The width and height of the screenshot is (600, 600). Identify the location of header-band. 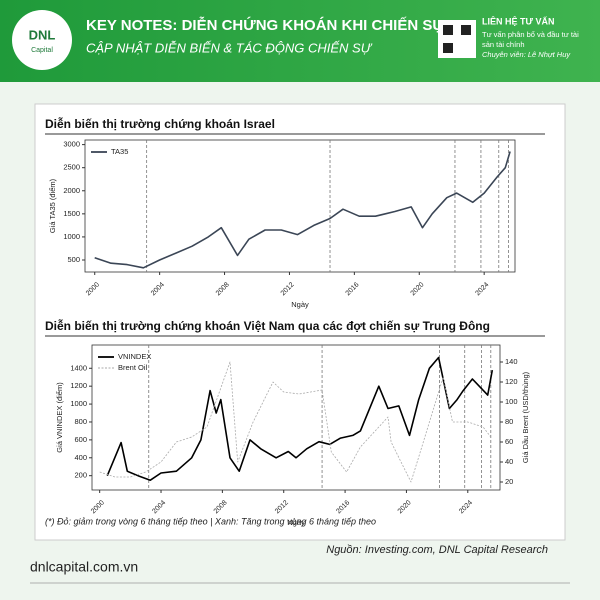
(300, 41).